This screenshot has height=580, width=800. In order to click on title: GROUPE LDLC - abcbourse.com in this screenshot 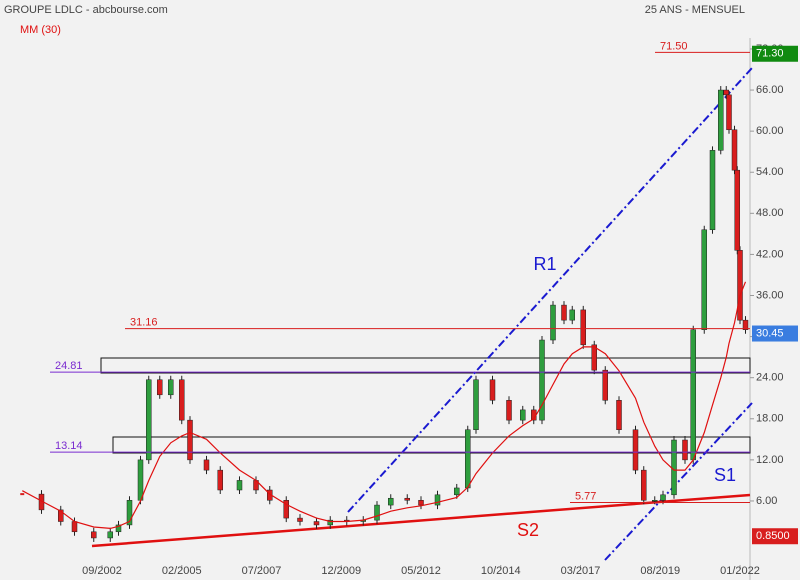, I will do `click(86, 10)`.